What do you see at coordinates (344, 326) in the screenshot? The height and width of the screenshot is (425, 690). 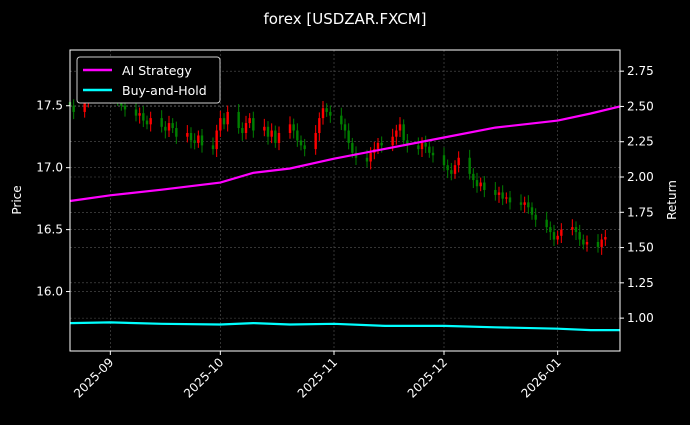 I see `buy-and-hold-line` at bounding box center [344, 326].